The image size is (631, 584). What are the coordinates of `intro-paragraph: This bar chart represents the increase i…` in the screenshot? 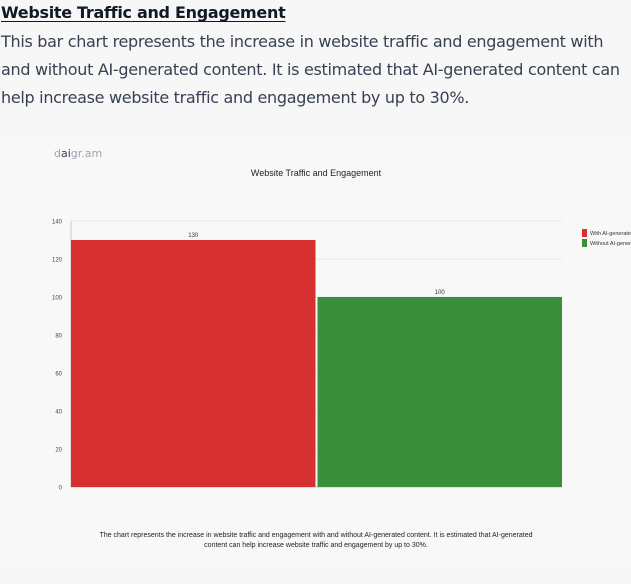 It's located at (310, 69).